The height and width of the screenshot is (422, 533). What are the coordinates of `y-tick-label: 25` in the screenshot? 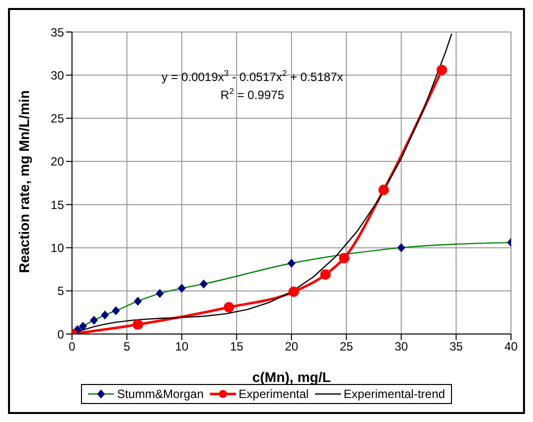 It's located at (57, 119).